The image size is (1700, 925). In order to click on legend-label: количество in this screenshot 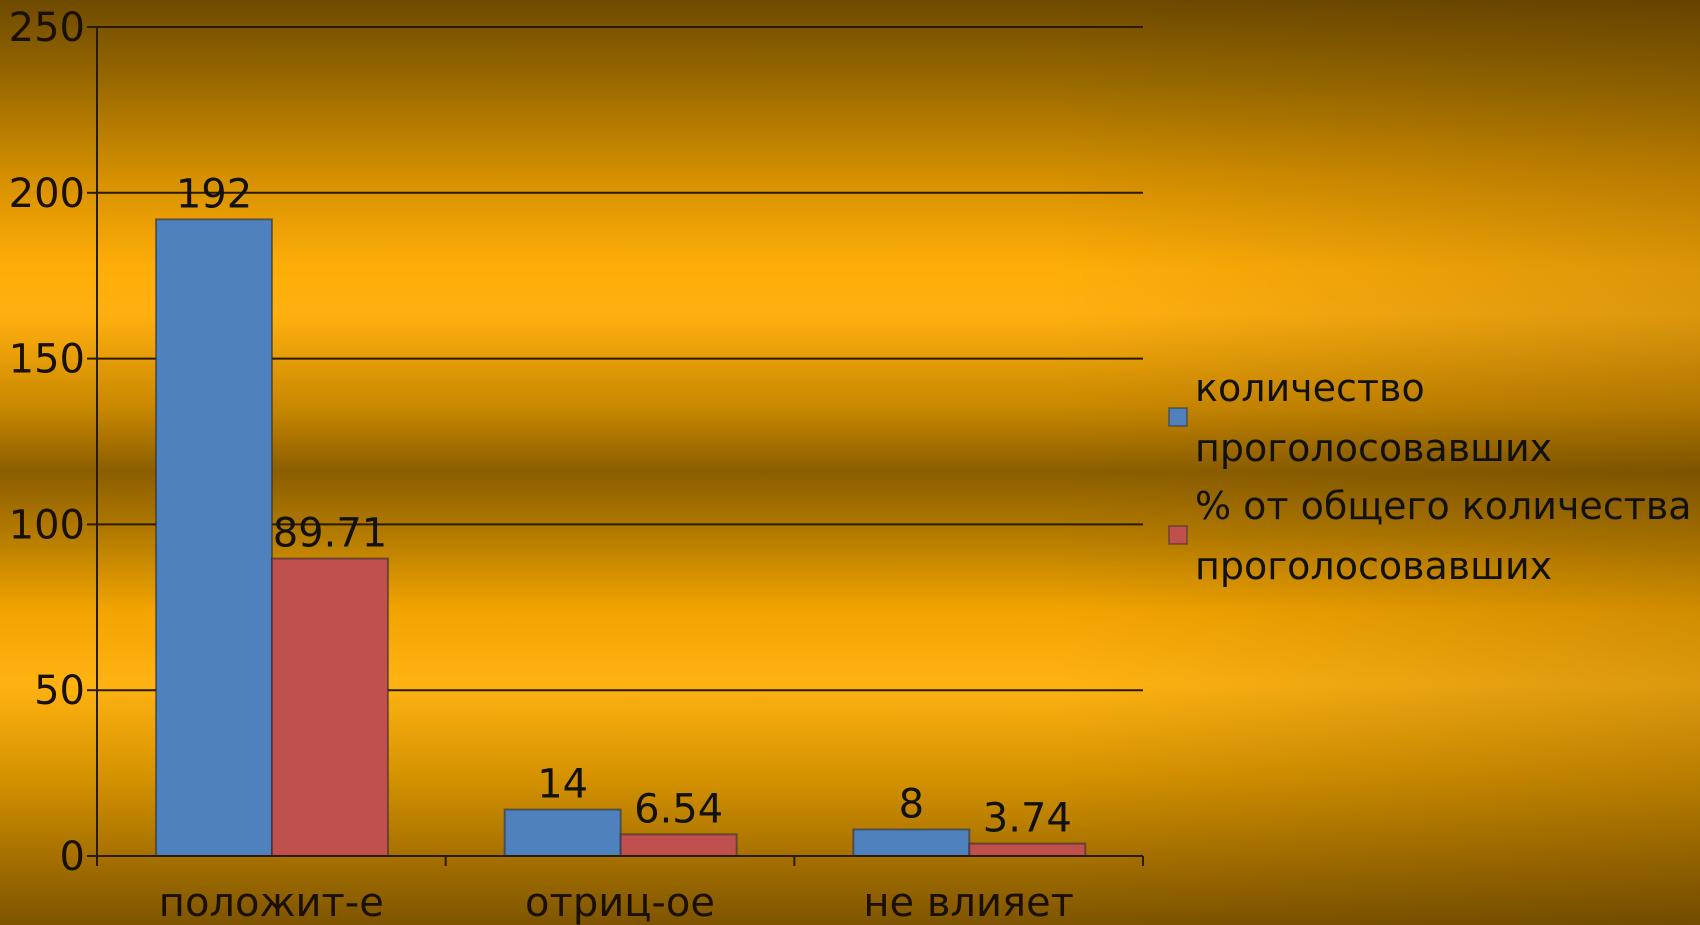, I will do `click(1310, 388)`.